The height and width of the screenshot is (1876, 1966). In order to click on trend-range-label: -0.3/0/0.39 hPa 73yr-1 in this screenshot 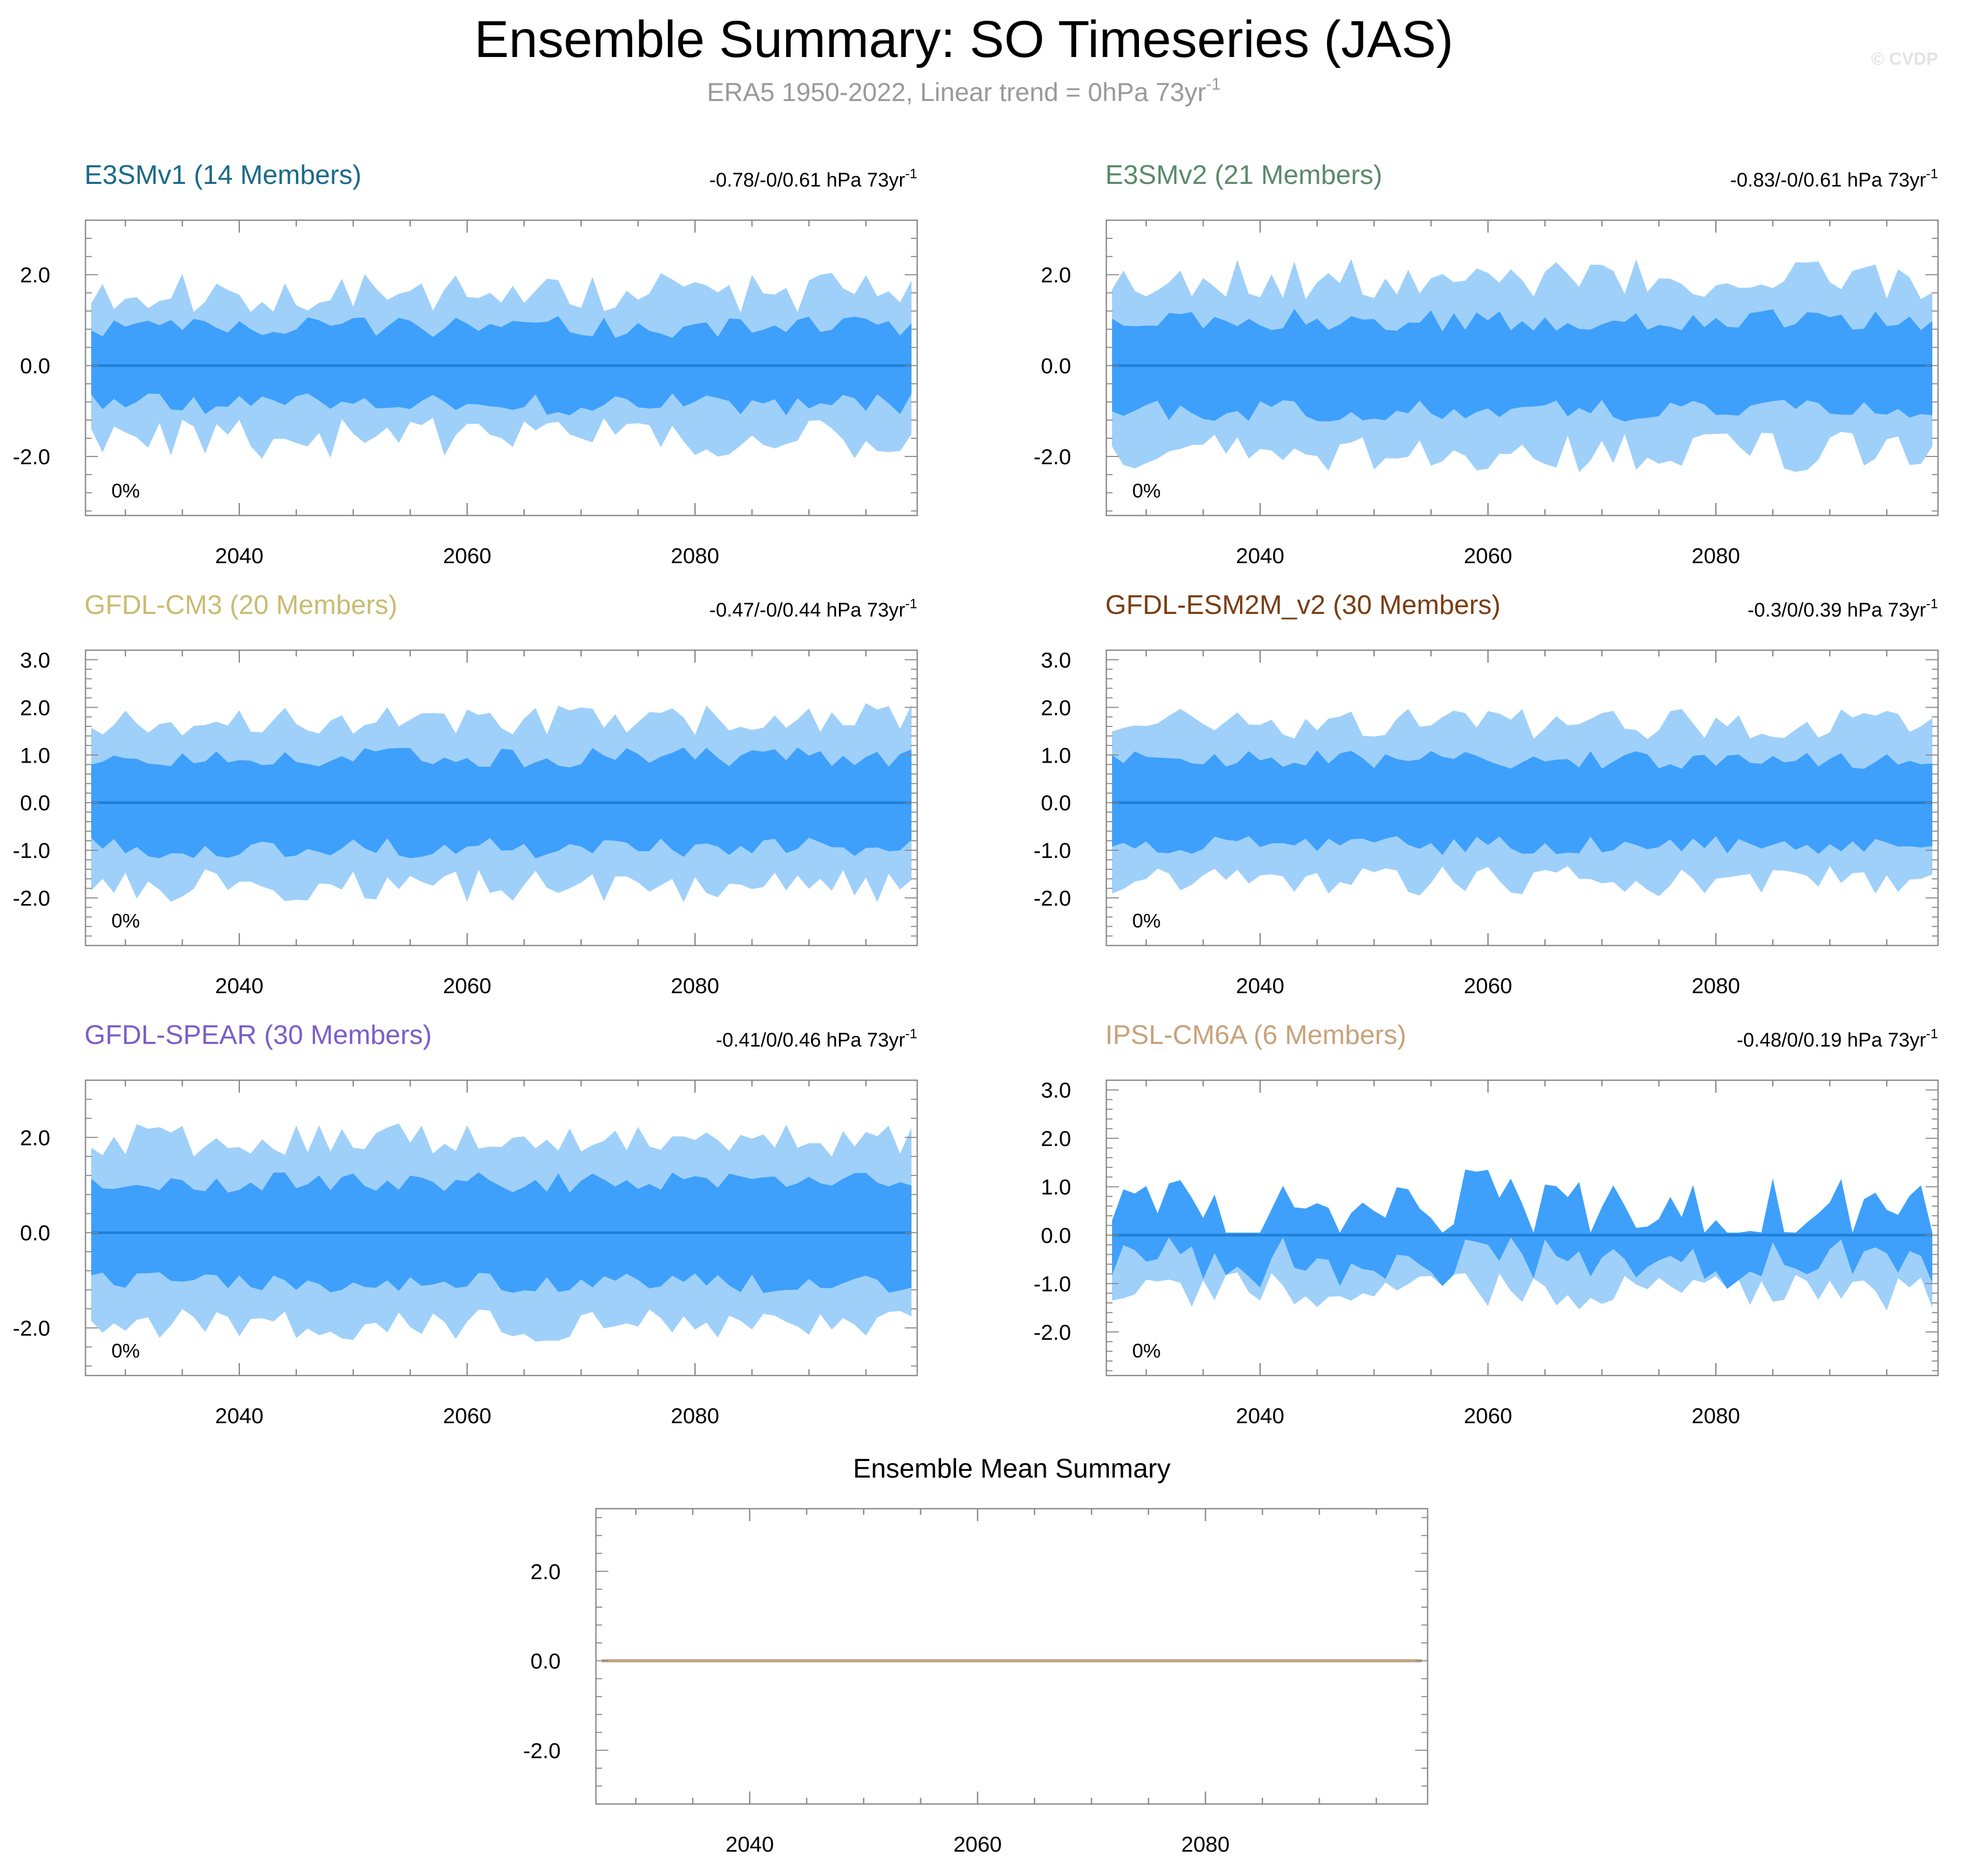, I will do `click(1843, 608)`.